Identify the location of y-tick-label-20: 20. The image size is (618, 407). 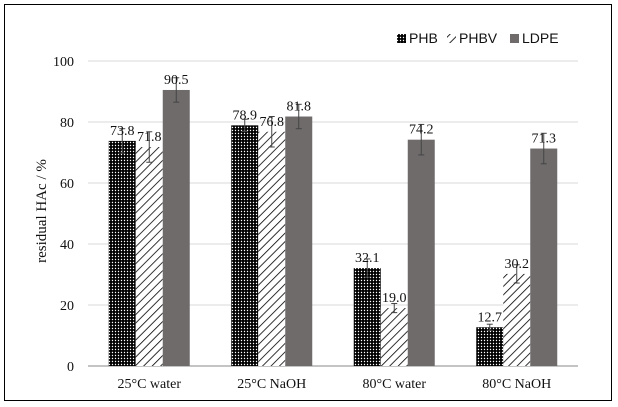
(67, 306).